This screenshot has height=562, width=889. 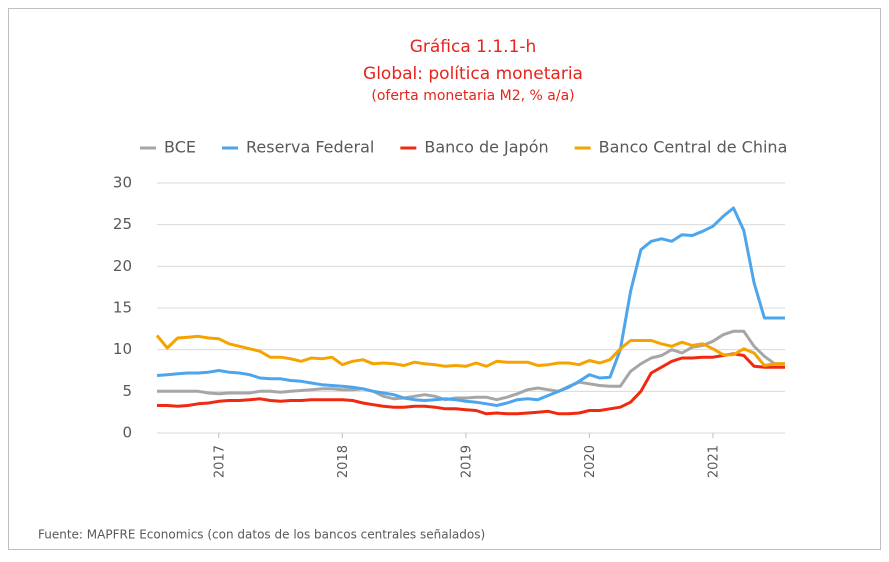 What do you see at coordinates (473, 47) in the screenshot?
I see `chart-title: Gráfica 1.1.1-h` at bounding box center [473, 47].